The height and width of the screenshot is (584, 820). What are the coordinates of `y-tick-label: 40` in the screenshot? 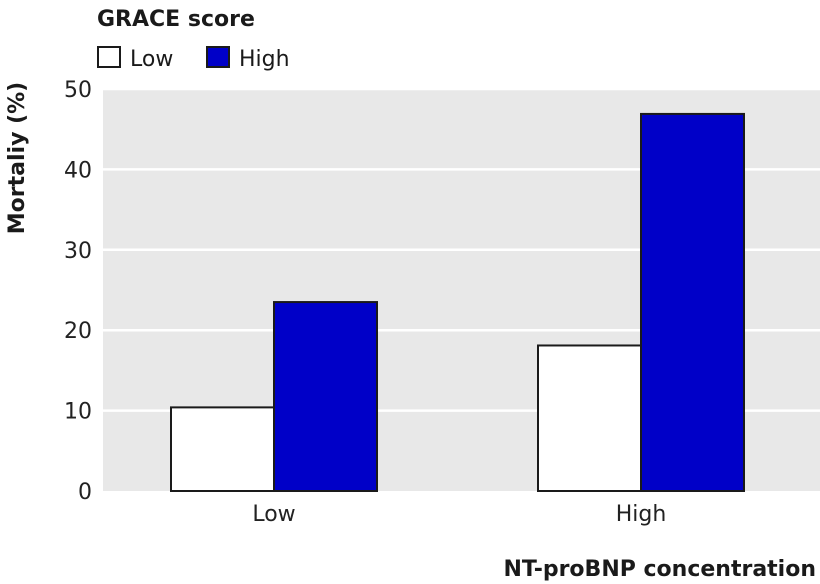 It's located at (78, 170).